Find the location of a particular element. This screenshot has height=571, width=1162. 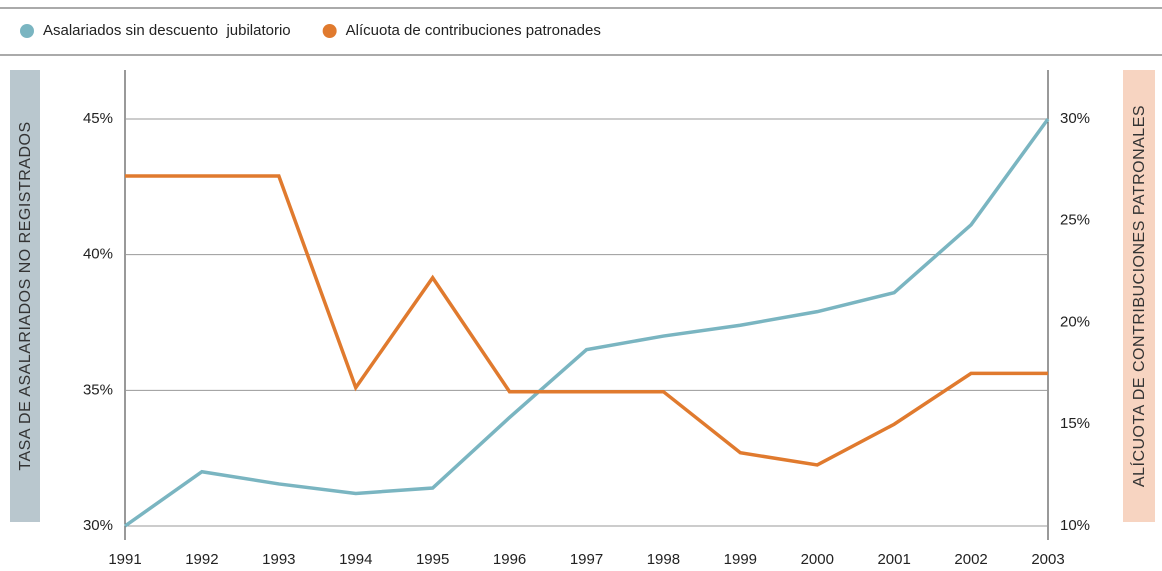

y2-tick-label: 10% is located at coordinates (1075, 525).